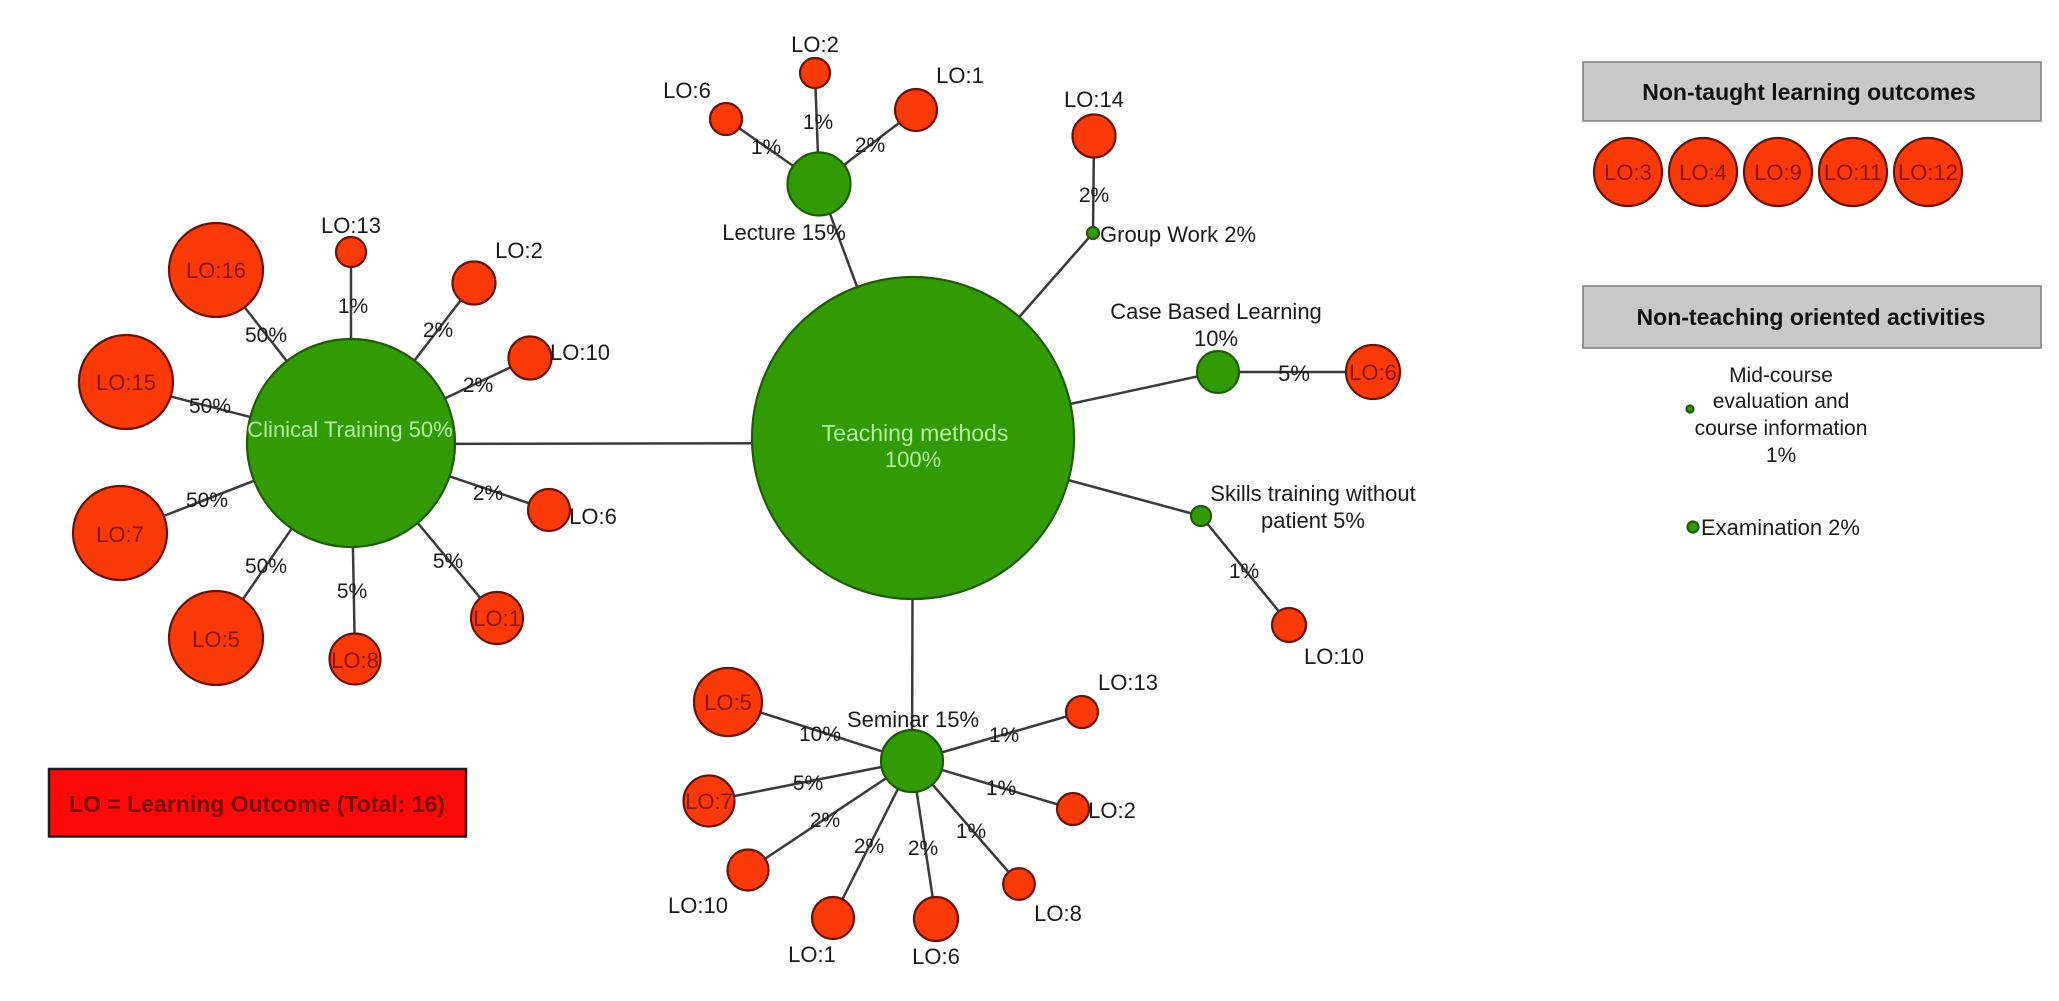 The height and width of the screenshot is (1001, 2059). What do you see at coordinates (915, 433) in the screenshot?
I see `svg-text: Teaching methods` at bounding box center [915, 433].